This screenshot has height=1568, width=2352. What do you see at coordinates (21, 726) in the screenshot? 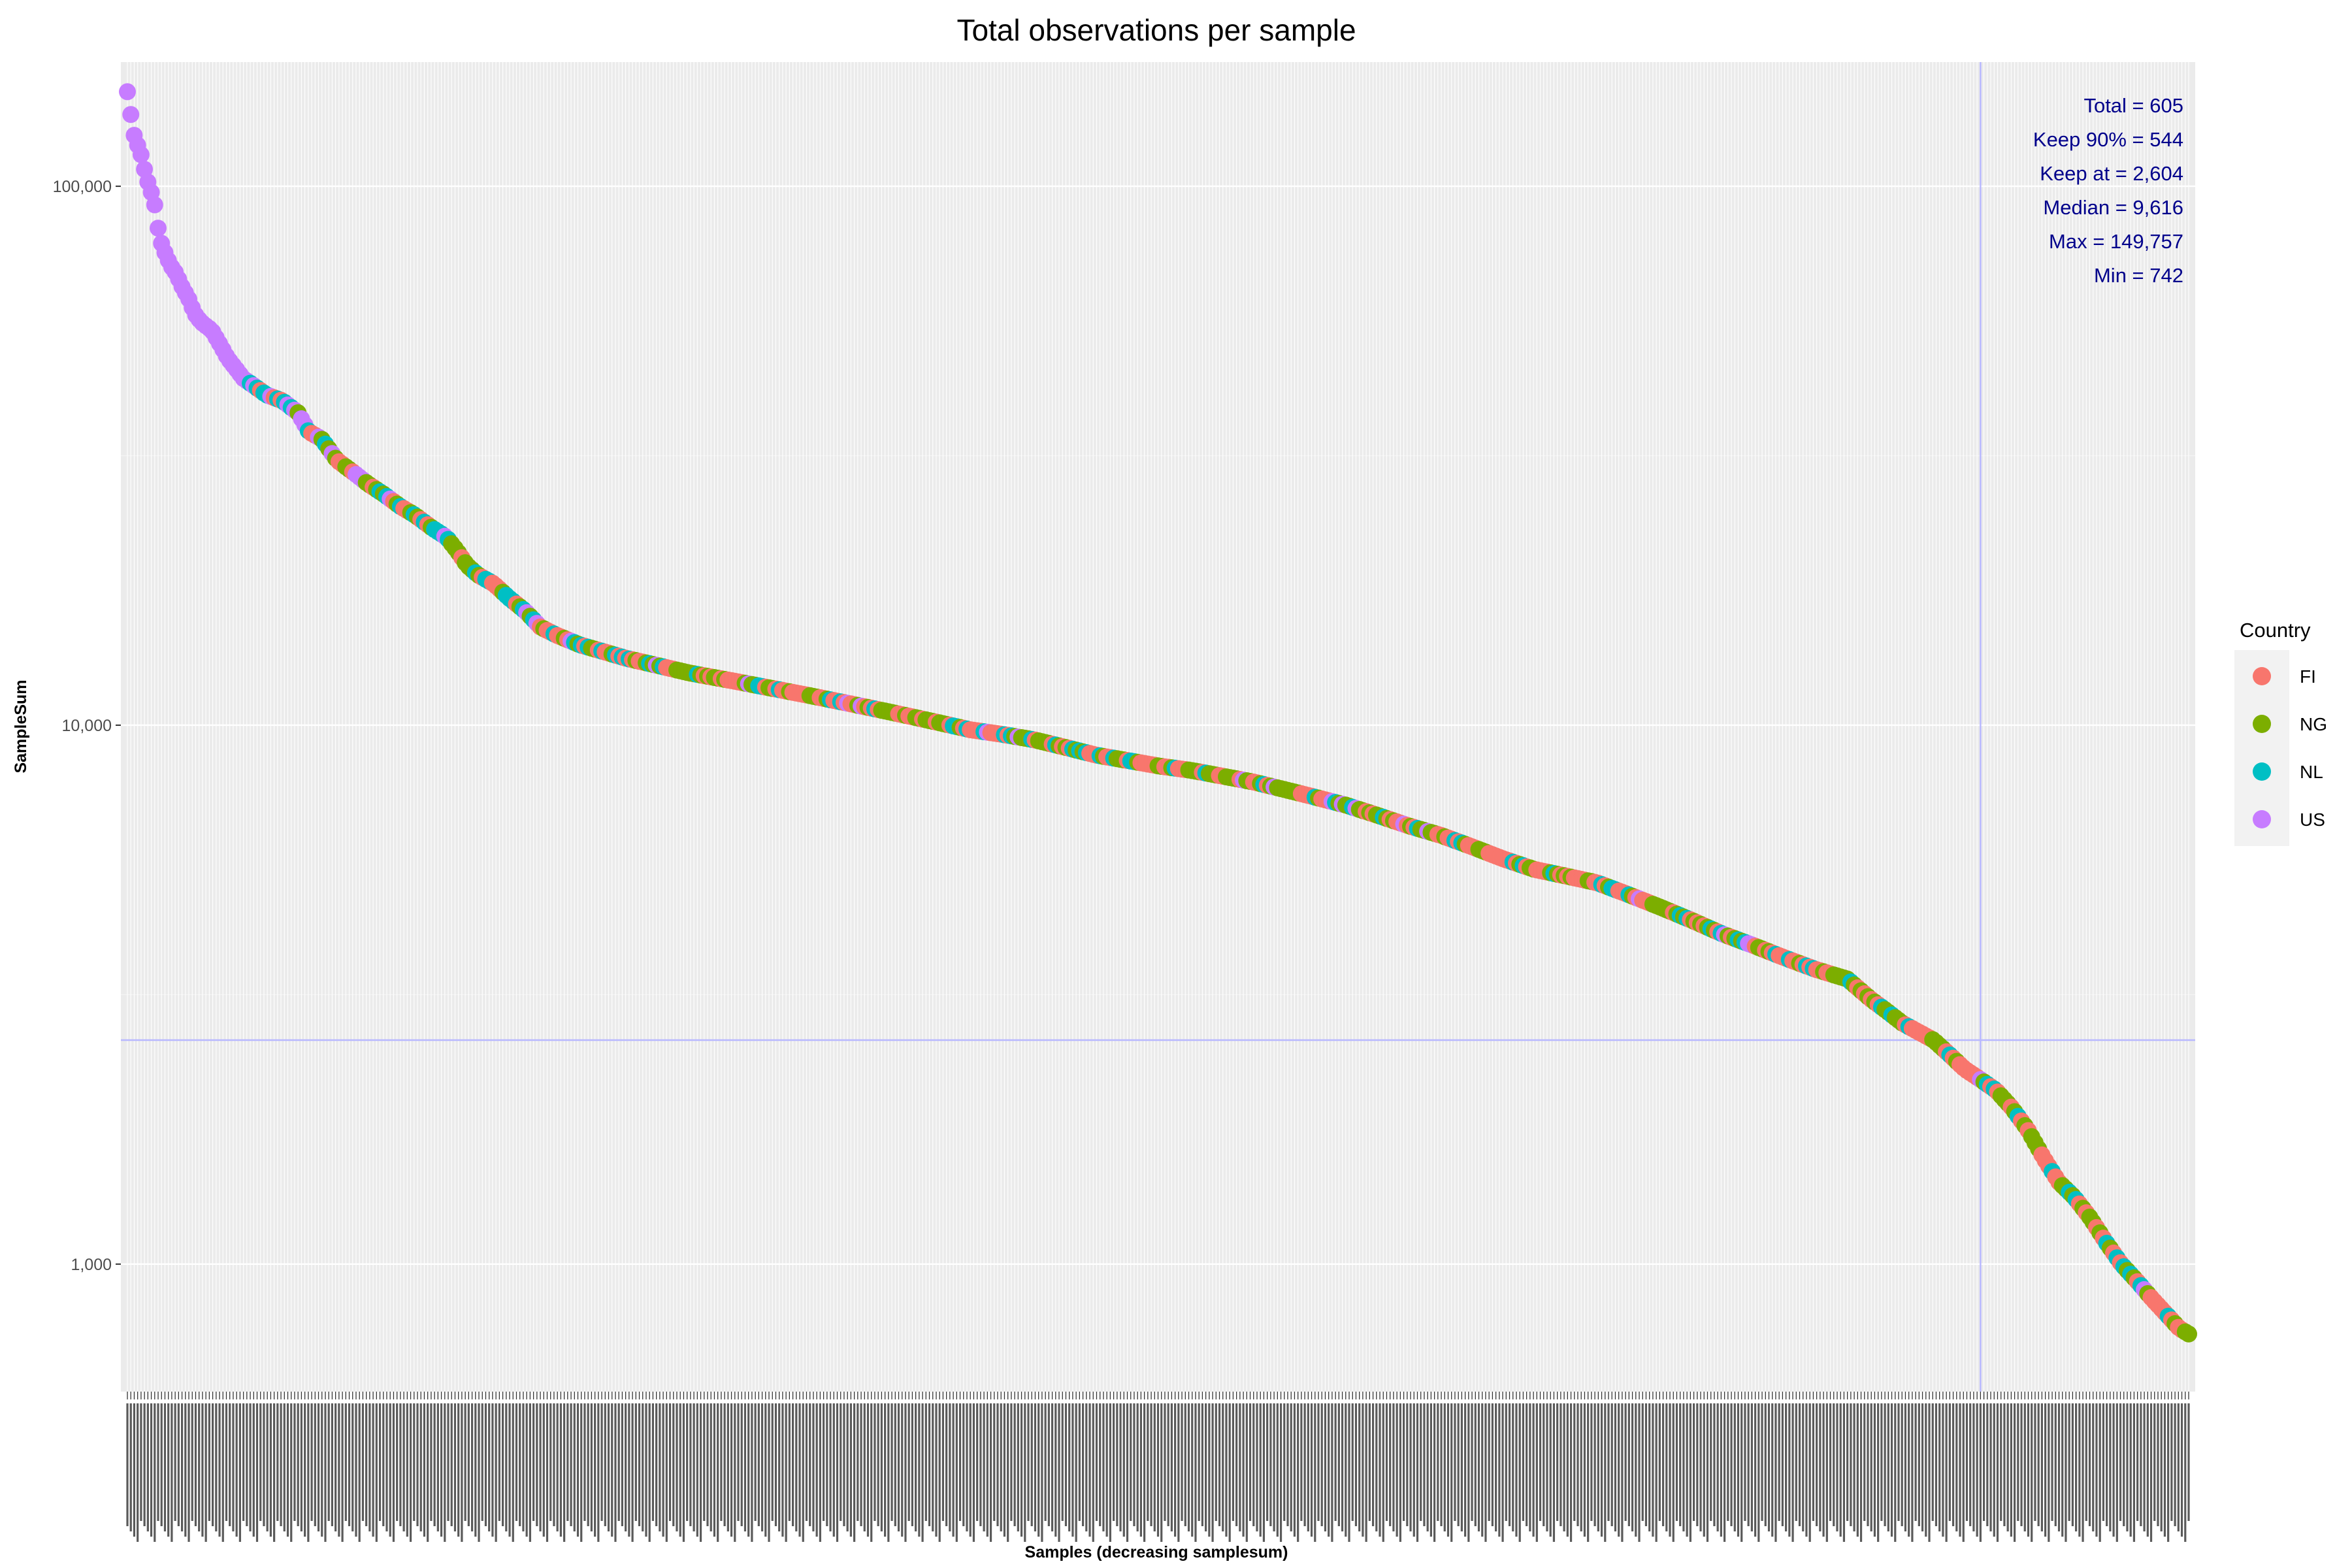
I see `y-axis-title: SampleSum` at bounding box center [21, 726].